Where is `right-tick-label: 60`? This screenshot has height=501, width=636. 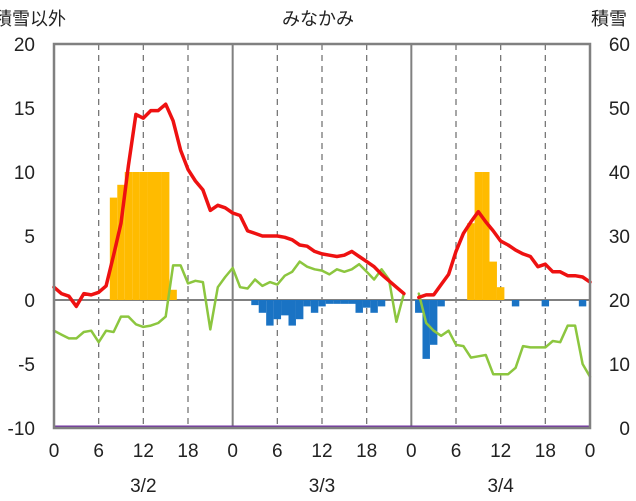 right-tick-label: 60 is located at coordinates (619, 45).